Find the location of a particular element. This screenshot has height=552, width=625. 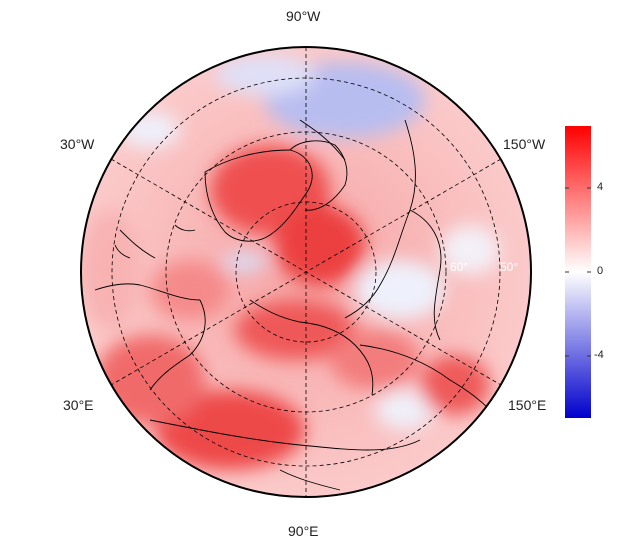

colorbar is located at coordinates (578, 272).